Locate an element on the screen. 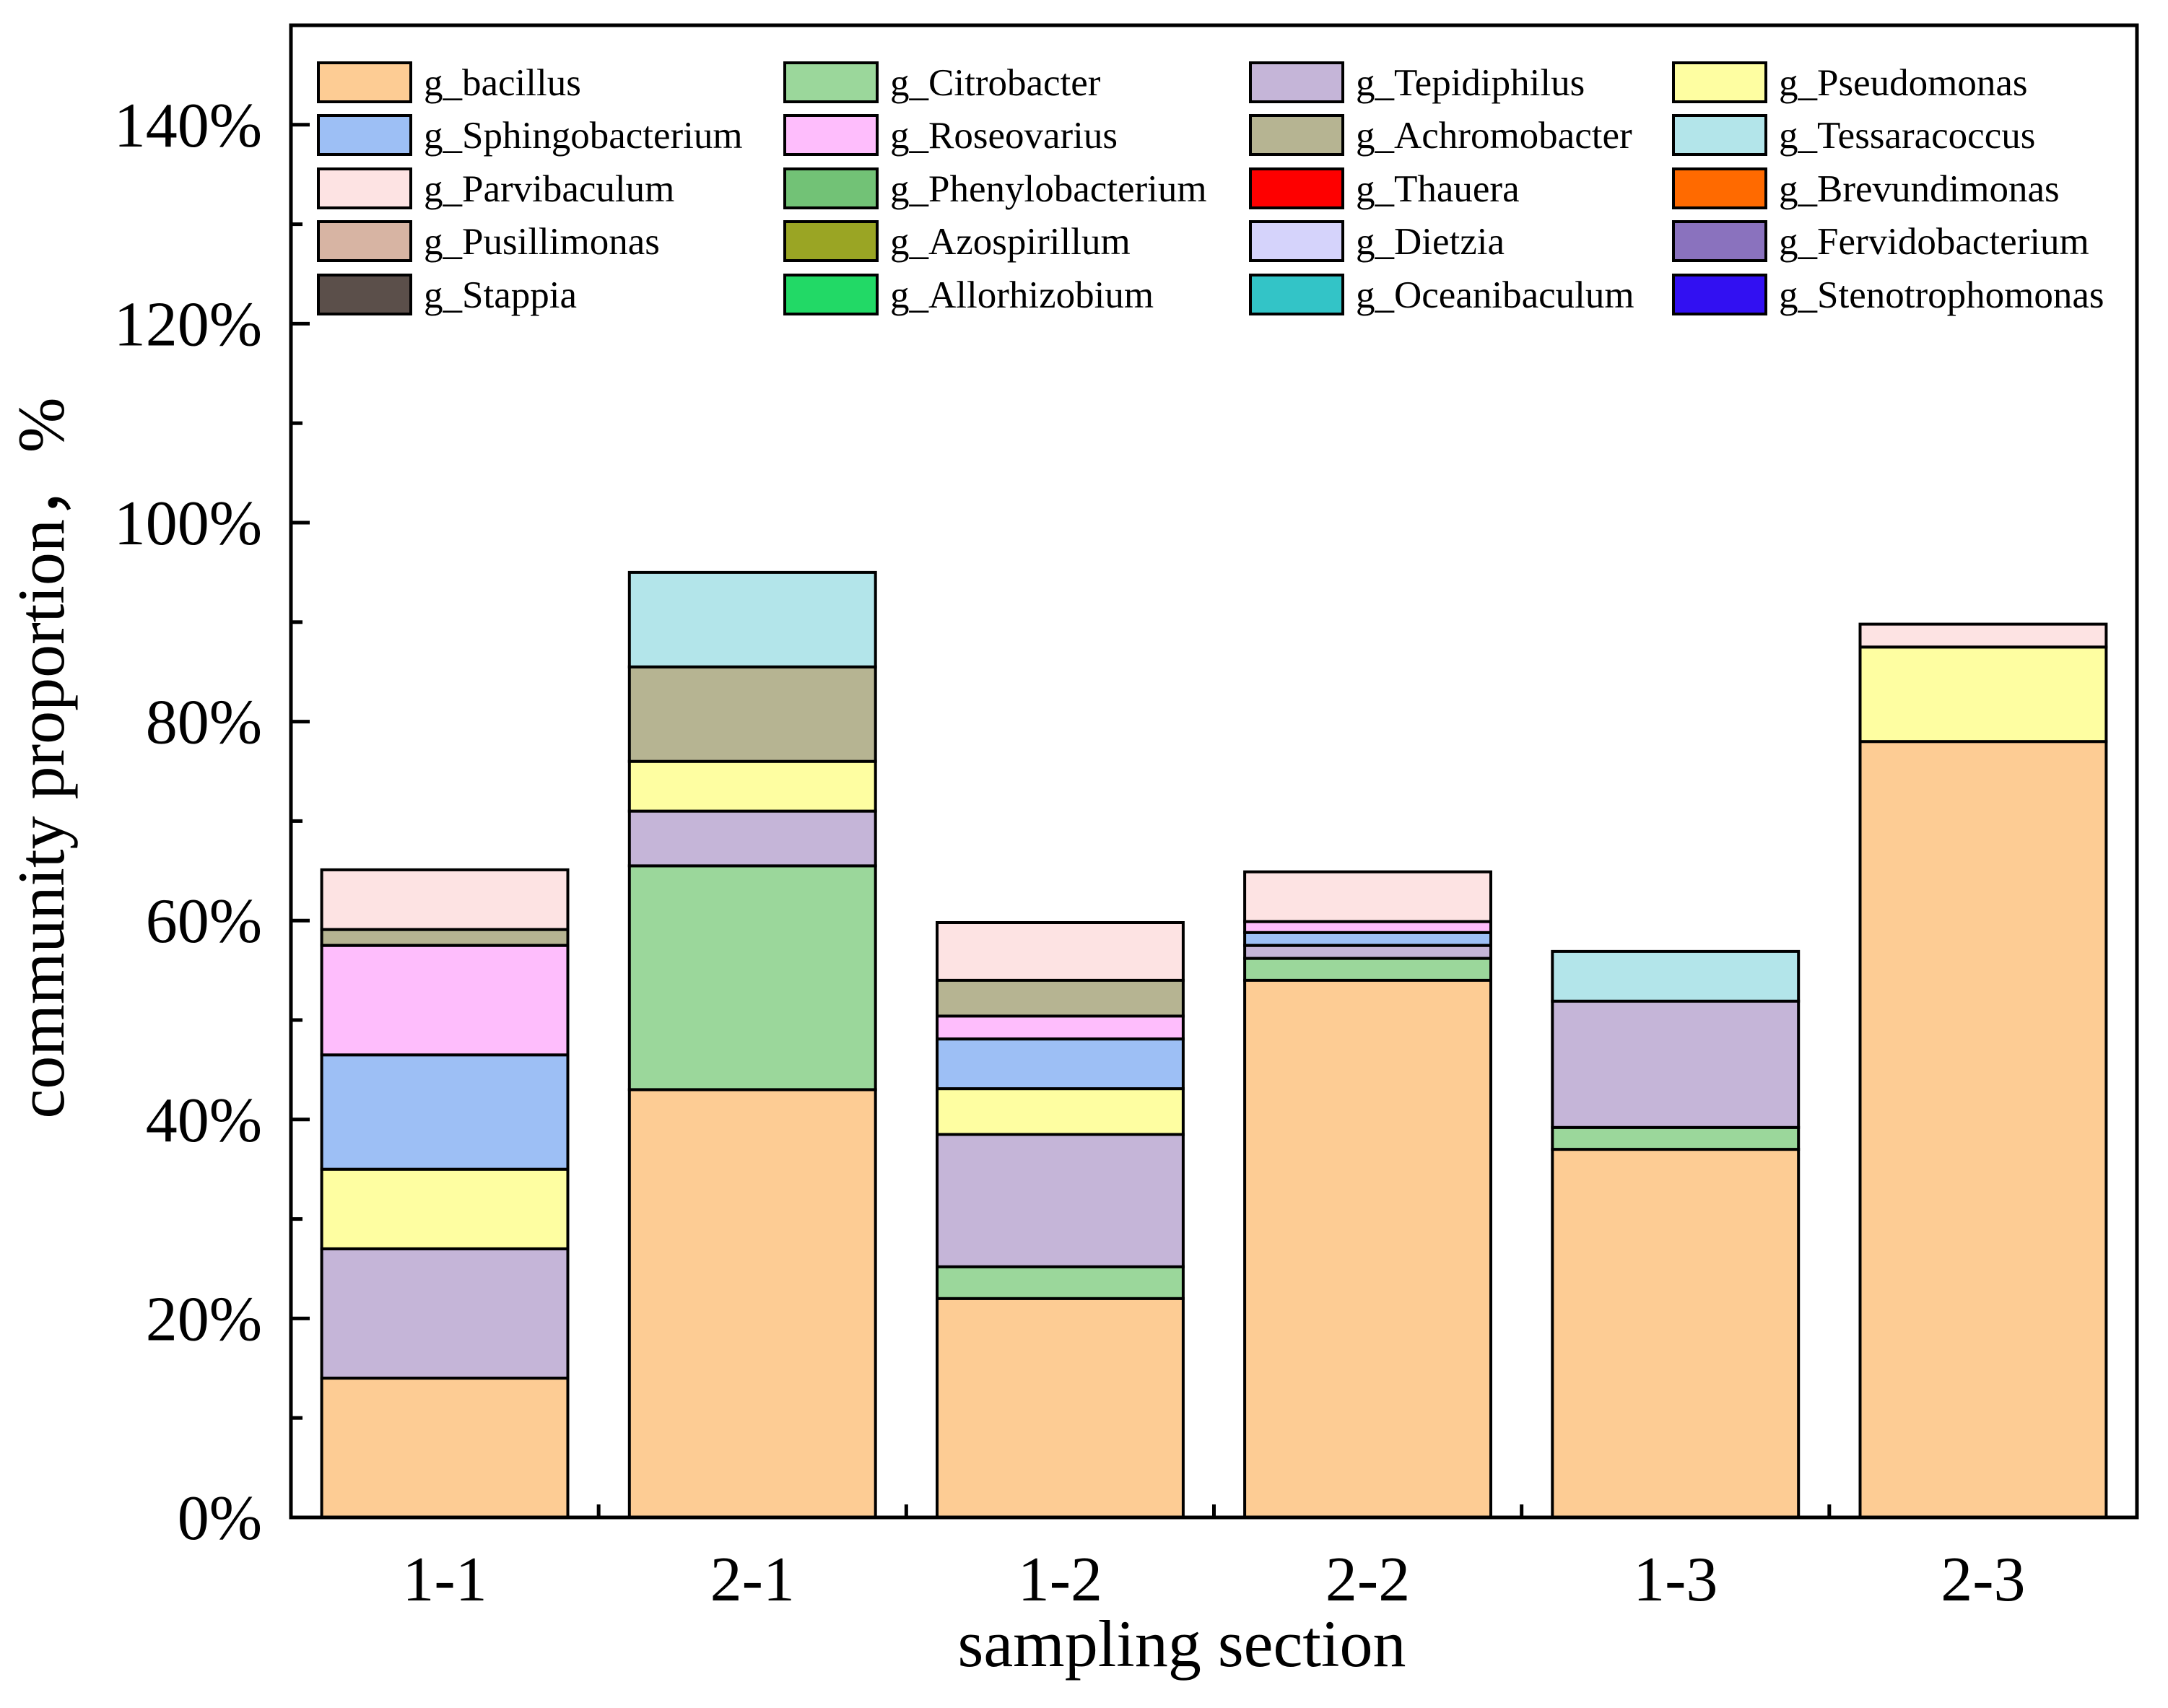 The image size is (2168, 1708). legend-label: g_Roseovarius is located at coordinates (1004, 136).